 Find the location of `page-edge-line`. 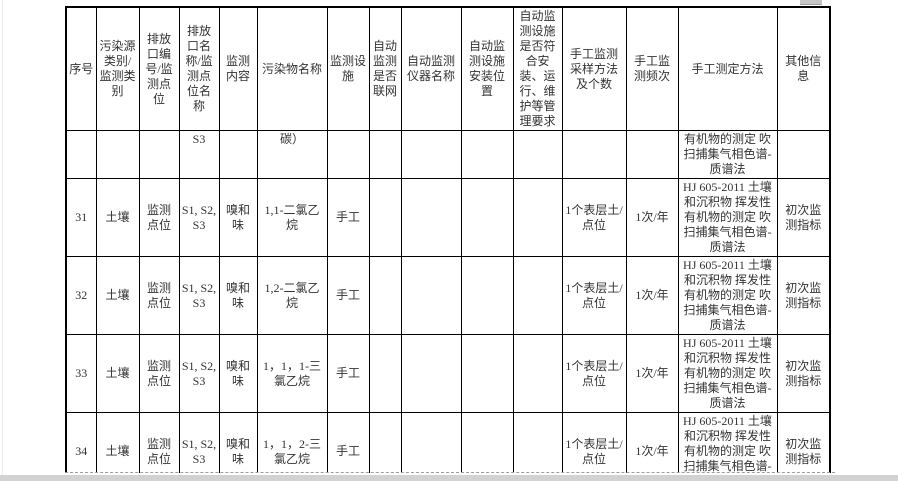

page-edge-line is located at coordinates (2, 237).